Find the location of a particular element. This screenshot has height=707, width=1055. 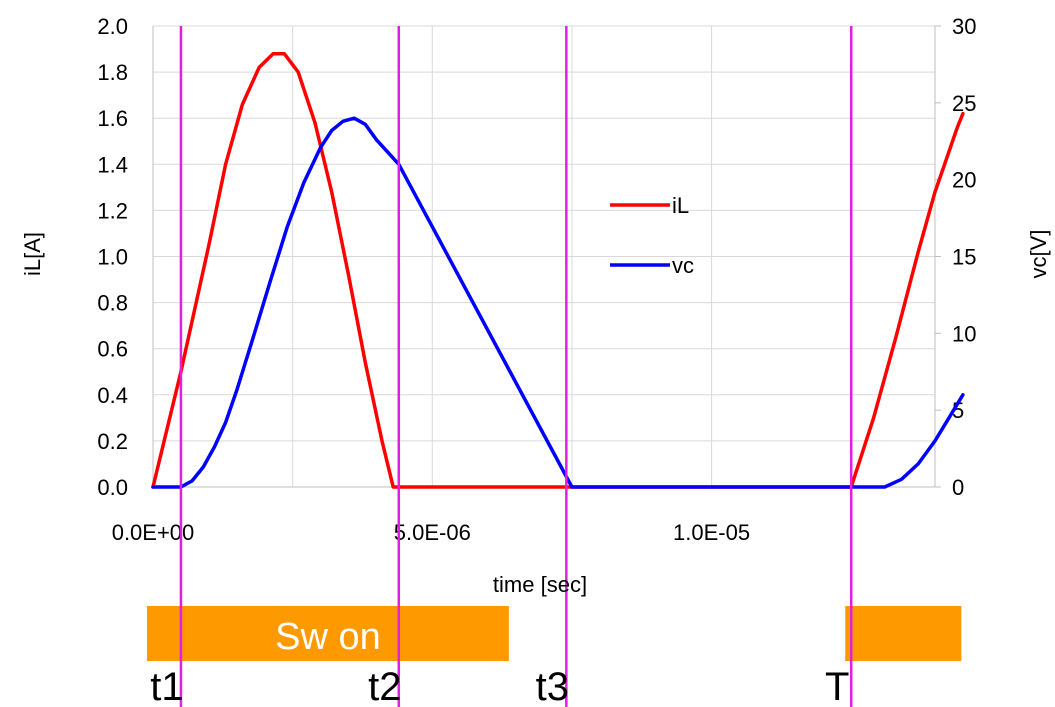

marker-label-t2: t2 is located at coordinates (384, 686).